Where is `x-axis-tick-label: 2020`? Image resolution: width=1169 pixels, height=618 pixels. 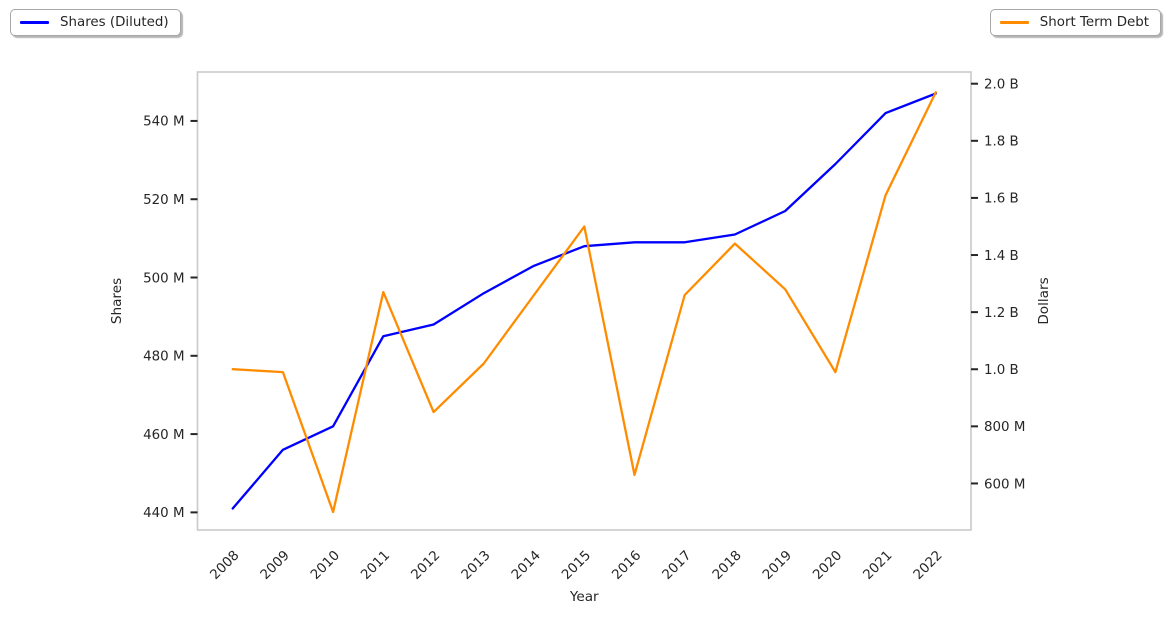
x-axis-tick-label: 2020 is located at coordinates (828, 565).